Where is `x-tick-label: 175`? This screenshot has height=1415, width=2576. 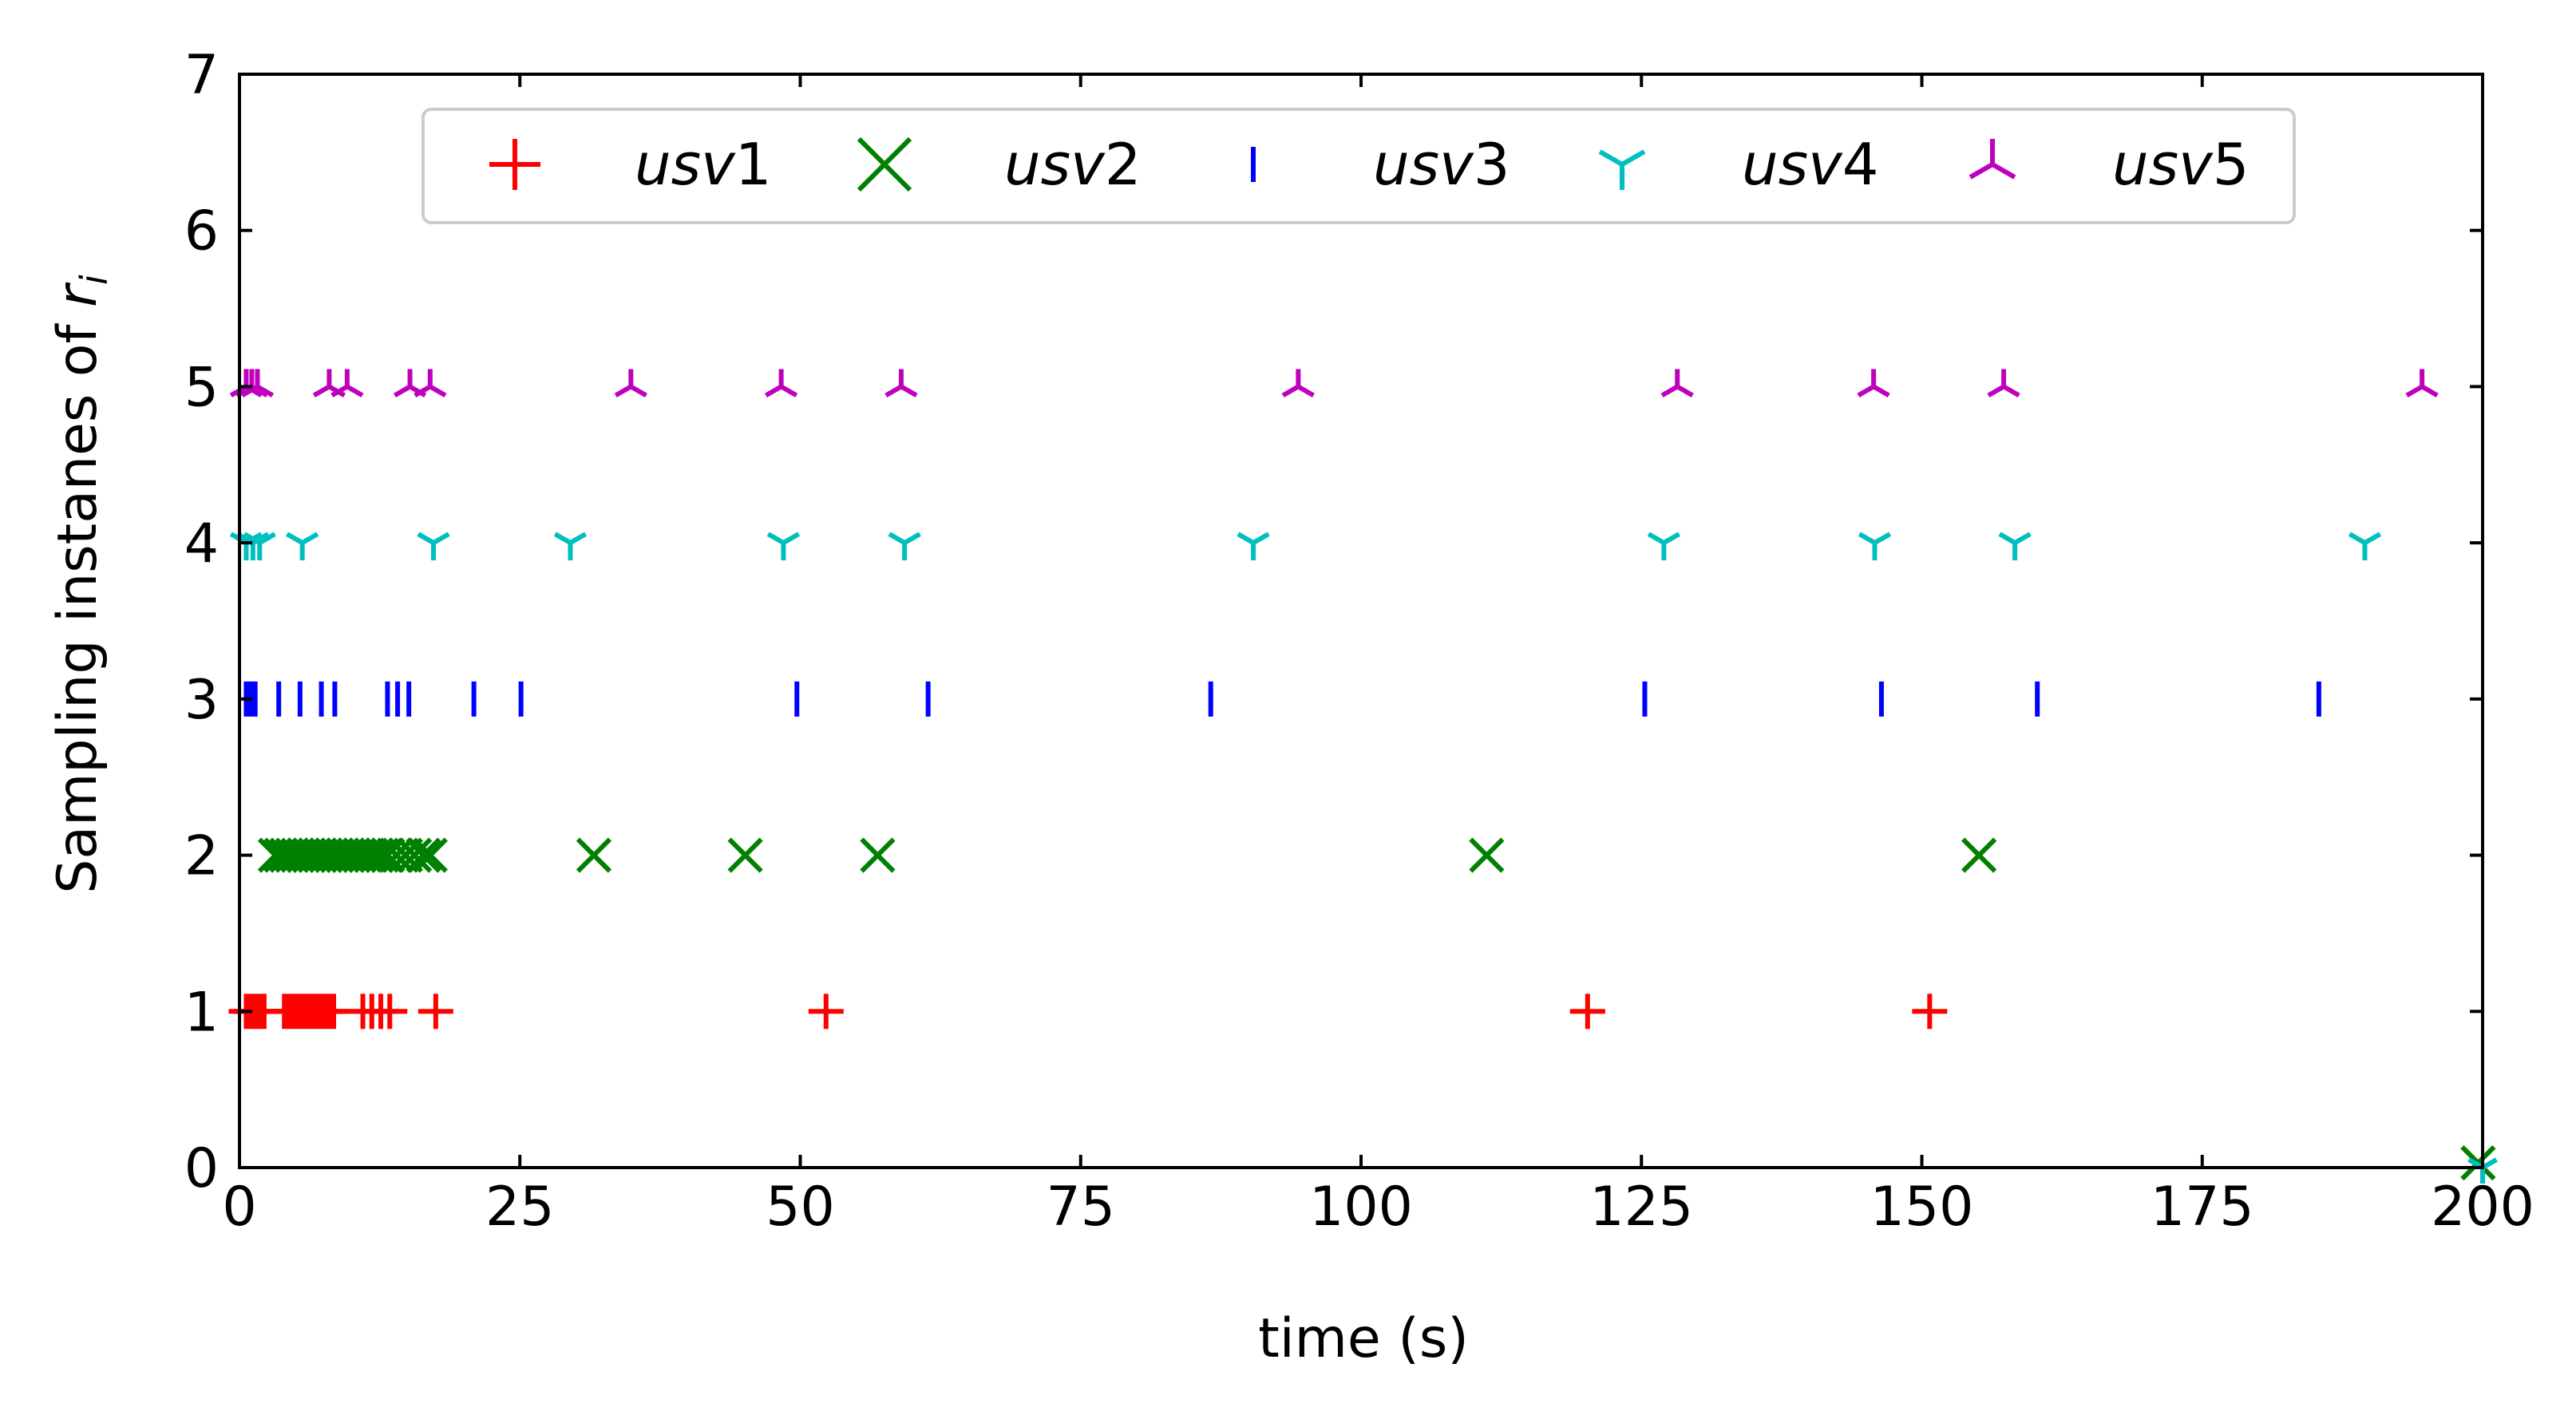 x-tick-label: 175 is located at coordinates (2203, 1207).